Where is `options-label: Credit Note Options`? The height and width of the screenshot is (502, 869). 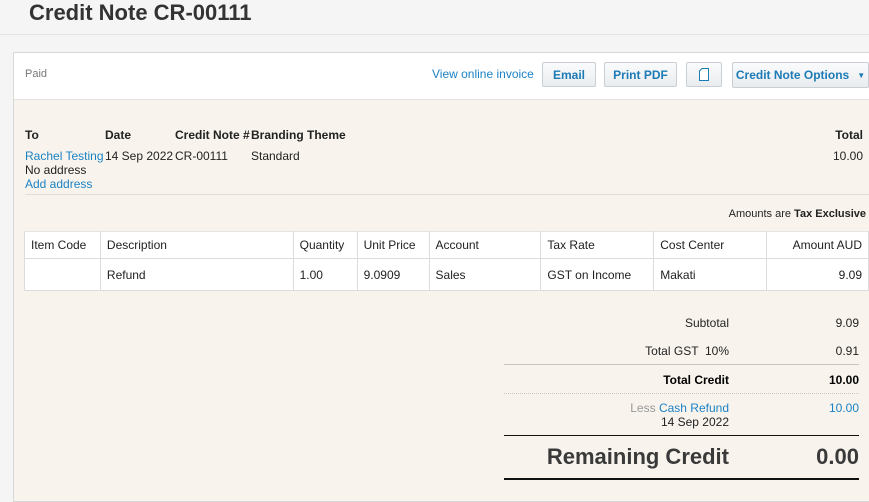 options-label: Credit Note Options is located at coordinates (792, 75).